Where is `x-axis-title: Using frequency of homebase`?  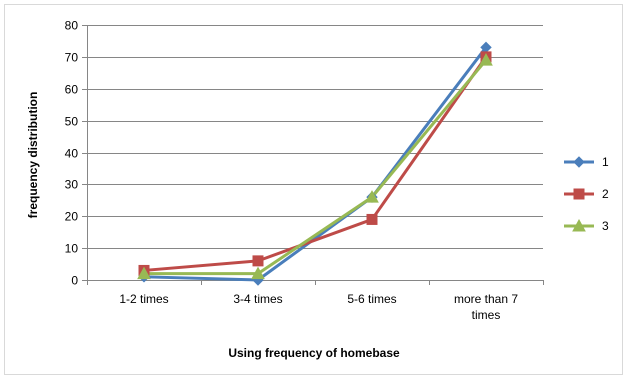 x-axis-title: Using frequency of homebase is located at coordinates (314, 353).